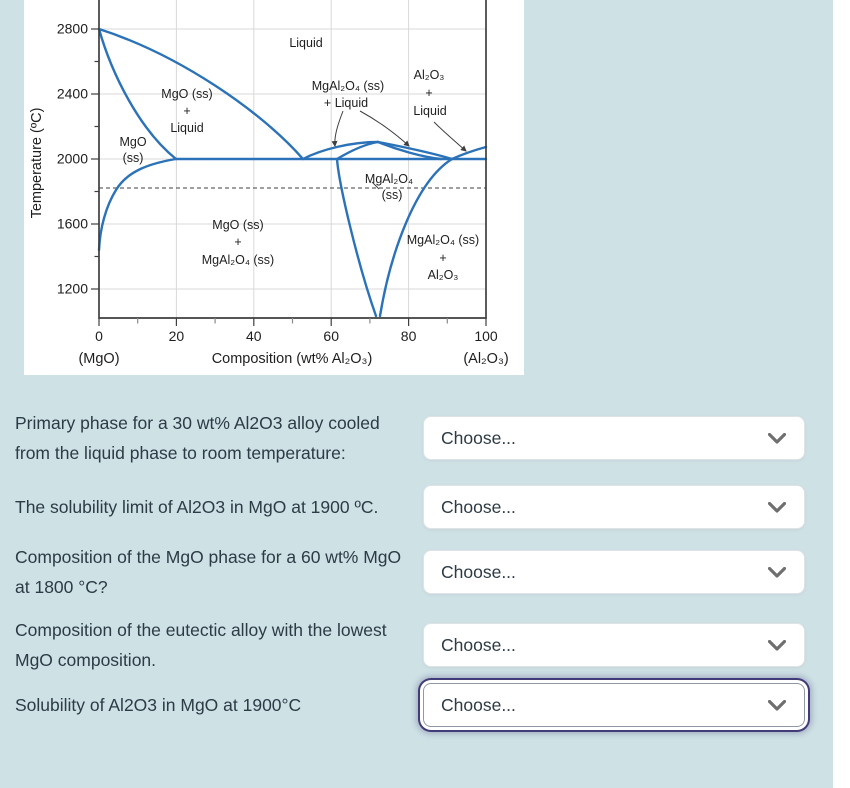 The width and height of the screenshot is (850, 788). Describe the element at coordinates (238, 260) in the screenshot. I see `svg-text: MgAl₂O₄ (ss)` at that location.